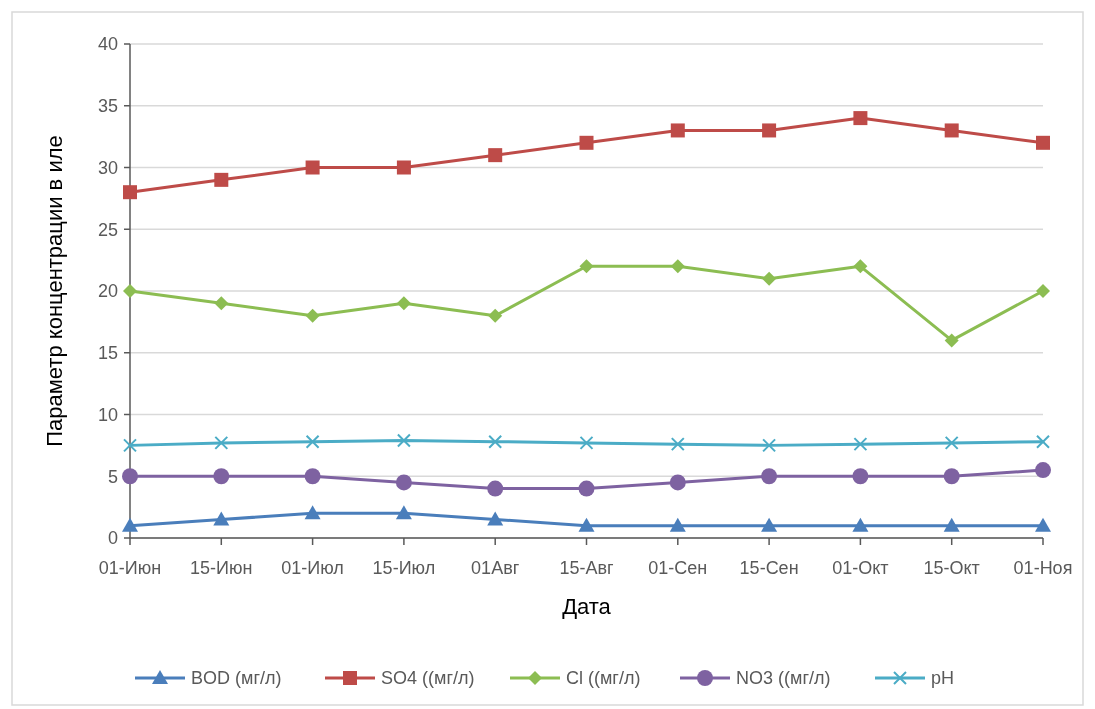  What do you see at coordinates (112, 538) in the screenshot?
I see `y-tick-label: 0` at bounding box center [112, 538].